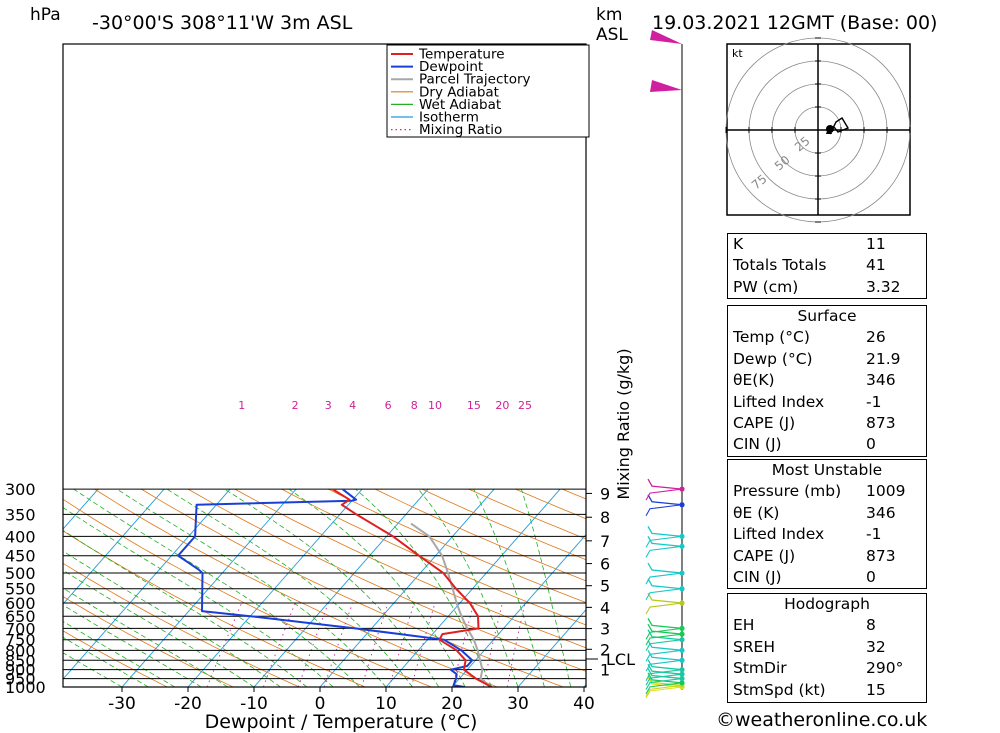 This screenshot has width=1000, height=733. What do you see at coordinates (459, 92) in the screenshot?
I see `legend-label: Dry Adiabat` at bounding box center [459, 92].